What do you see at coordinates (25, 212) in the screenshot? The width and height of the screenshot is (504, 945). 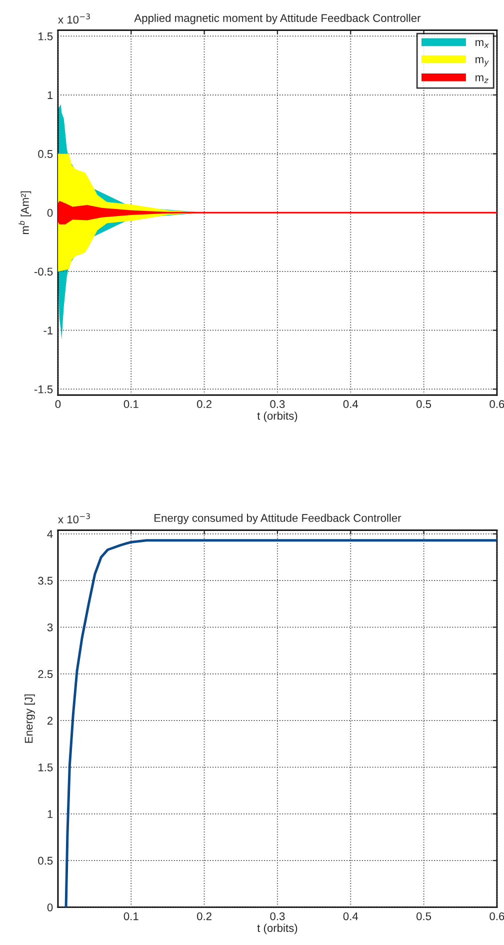 I see `y-axis-title: m$^{b}$ [Am²]` at bounding box center [25, 212].